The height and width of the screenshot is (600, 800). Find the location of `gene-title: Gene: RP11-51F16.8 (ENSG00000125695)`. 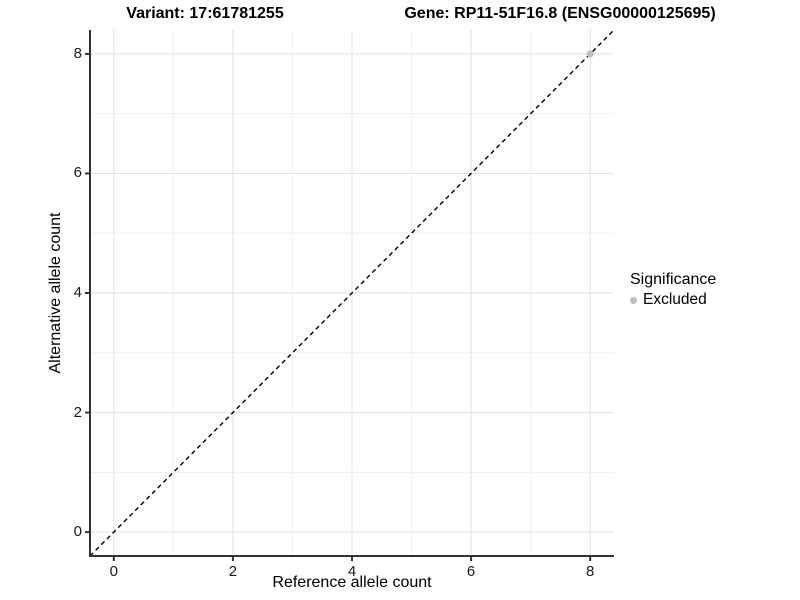

gene-title: Gene: RP11-51F16.8 (ENSG00000125695) is located at coordinates (560, 13).